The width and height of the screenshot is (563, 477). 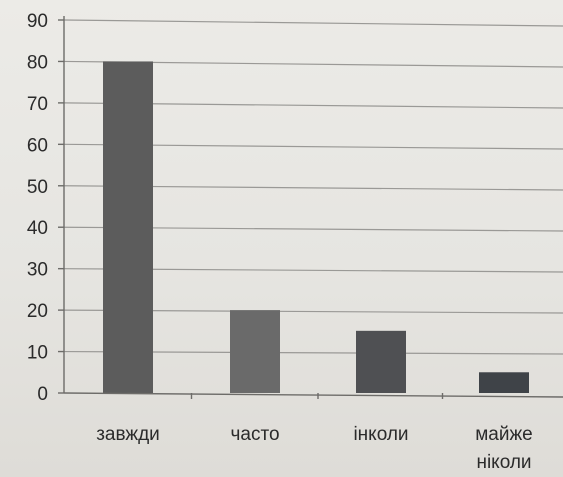 I want to click on x-category-label-3: майже ніколи, so click(x=504, y=448).